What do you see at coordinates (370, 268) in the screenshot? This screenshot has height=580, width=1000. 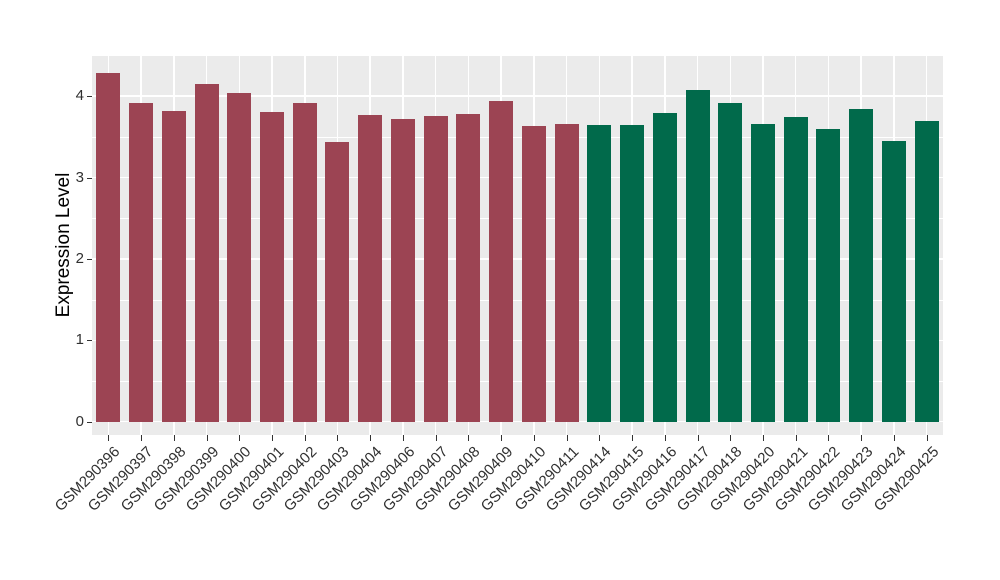 I see `bar-GSM290404` at bounding box center [370, 268].